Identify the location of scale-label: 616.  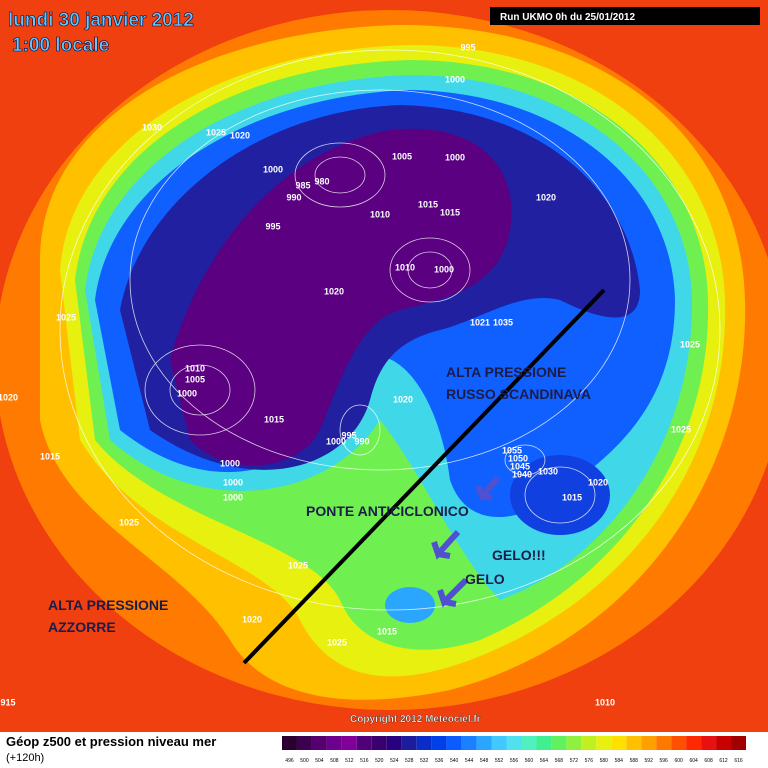
(738, 761).